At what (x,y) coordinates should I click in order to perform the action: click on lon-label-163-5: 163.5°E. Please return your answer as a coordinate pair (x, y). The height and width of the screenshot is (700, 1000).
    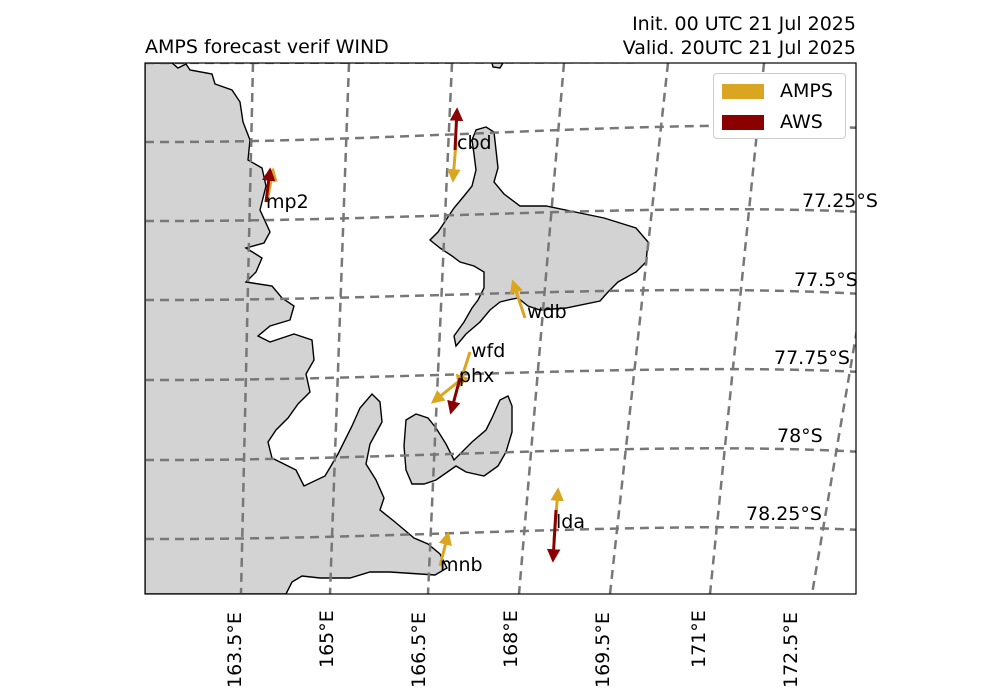
    Looking at the image, I should click on (235, 650).